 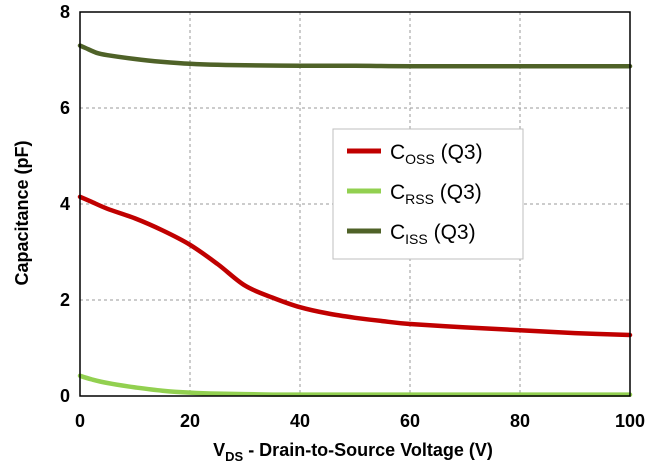 I want to click on y-tick-label: 8, so click(x=65, y=12).